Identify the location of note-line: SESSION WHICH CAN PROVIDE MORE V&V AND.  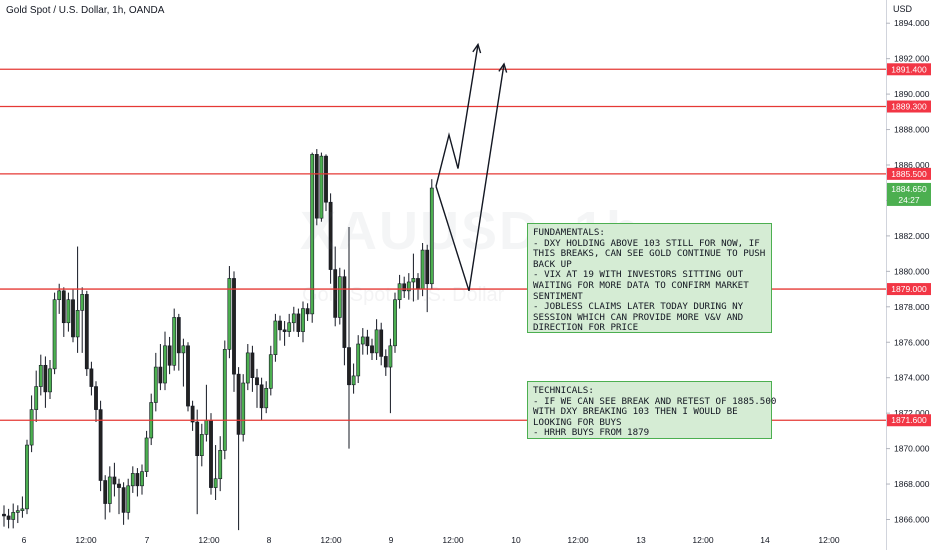
(638, 317).